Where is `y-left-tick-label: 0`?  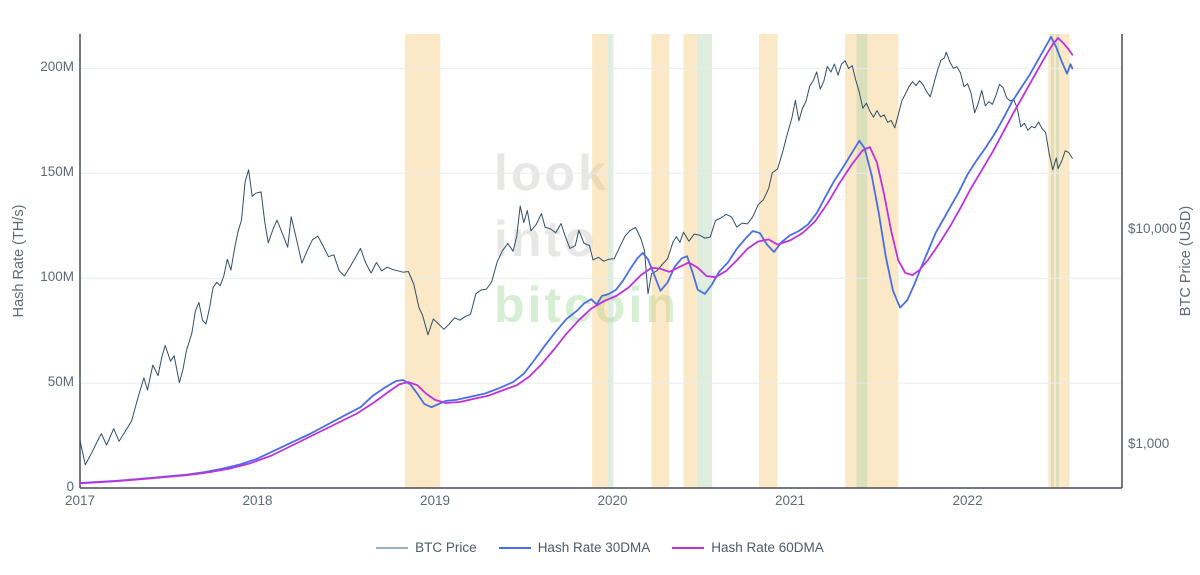
y-left-tick-label: 0 is located at coordinates (70, 486).